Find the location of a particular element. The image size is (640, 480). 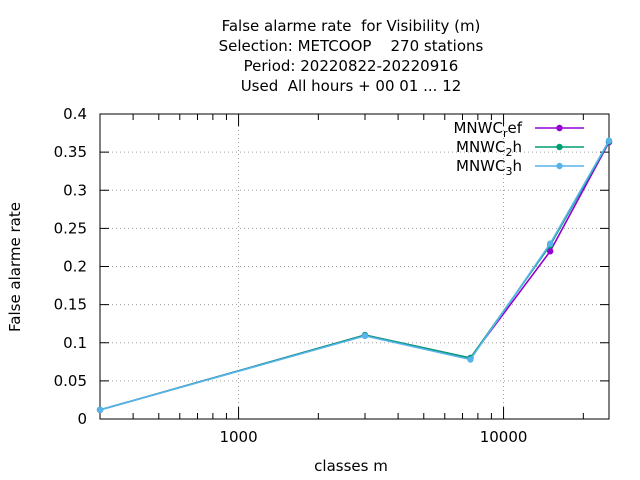

title-line-1: False alarme rate for Visibility (m) is located at coordinates (351, 26).